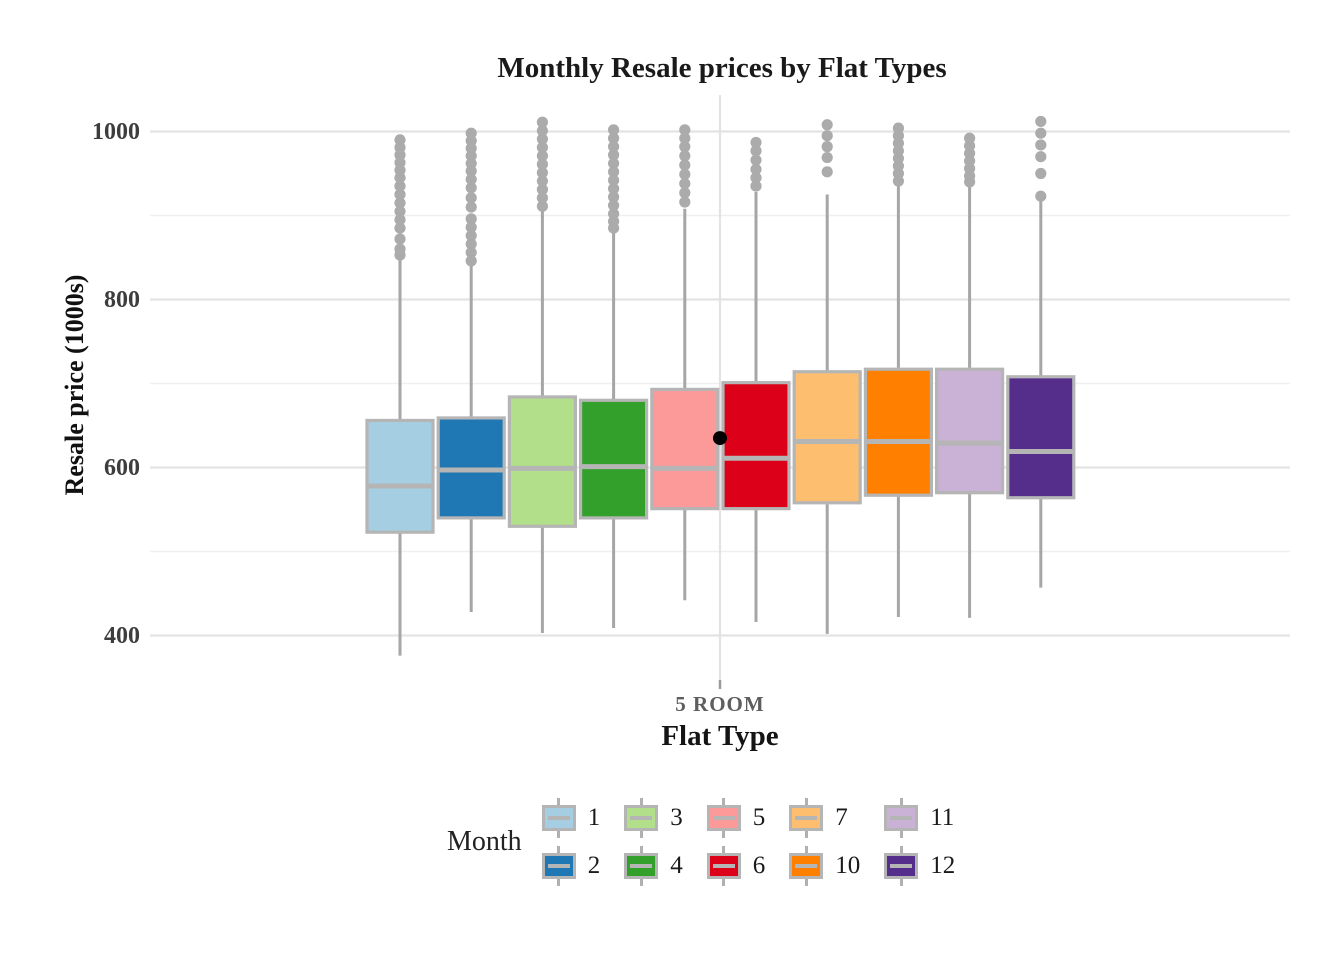 Image resolution: width=1344 pixels, height=960 pixels. What do you see at coordinates (594, 817) in the screenshot?
I see `legend-label: 1` at bounding box center [594, 817].